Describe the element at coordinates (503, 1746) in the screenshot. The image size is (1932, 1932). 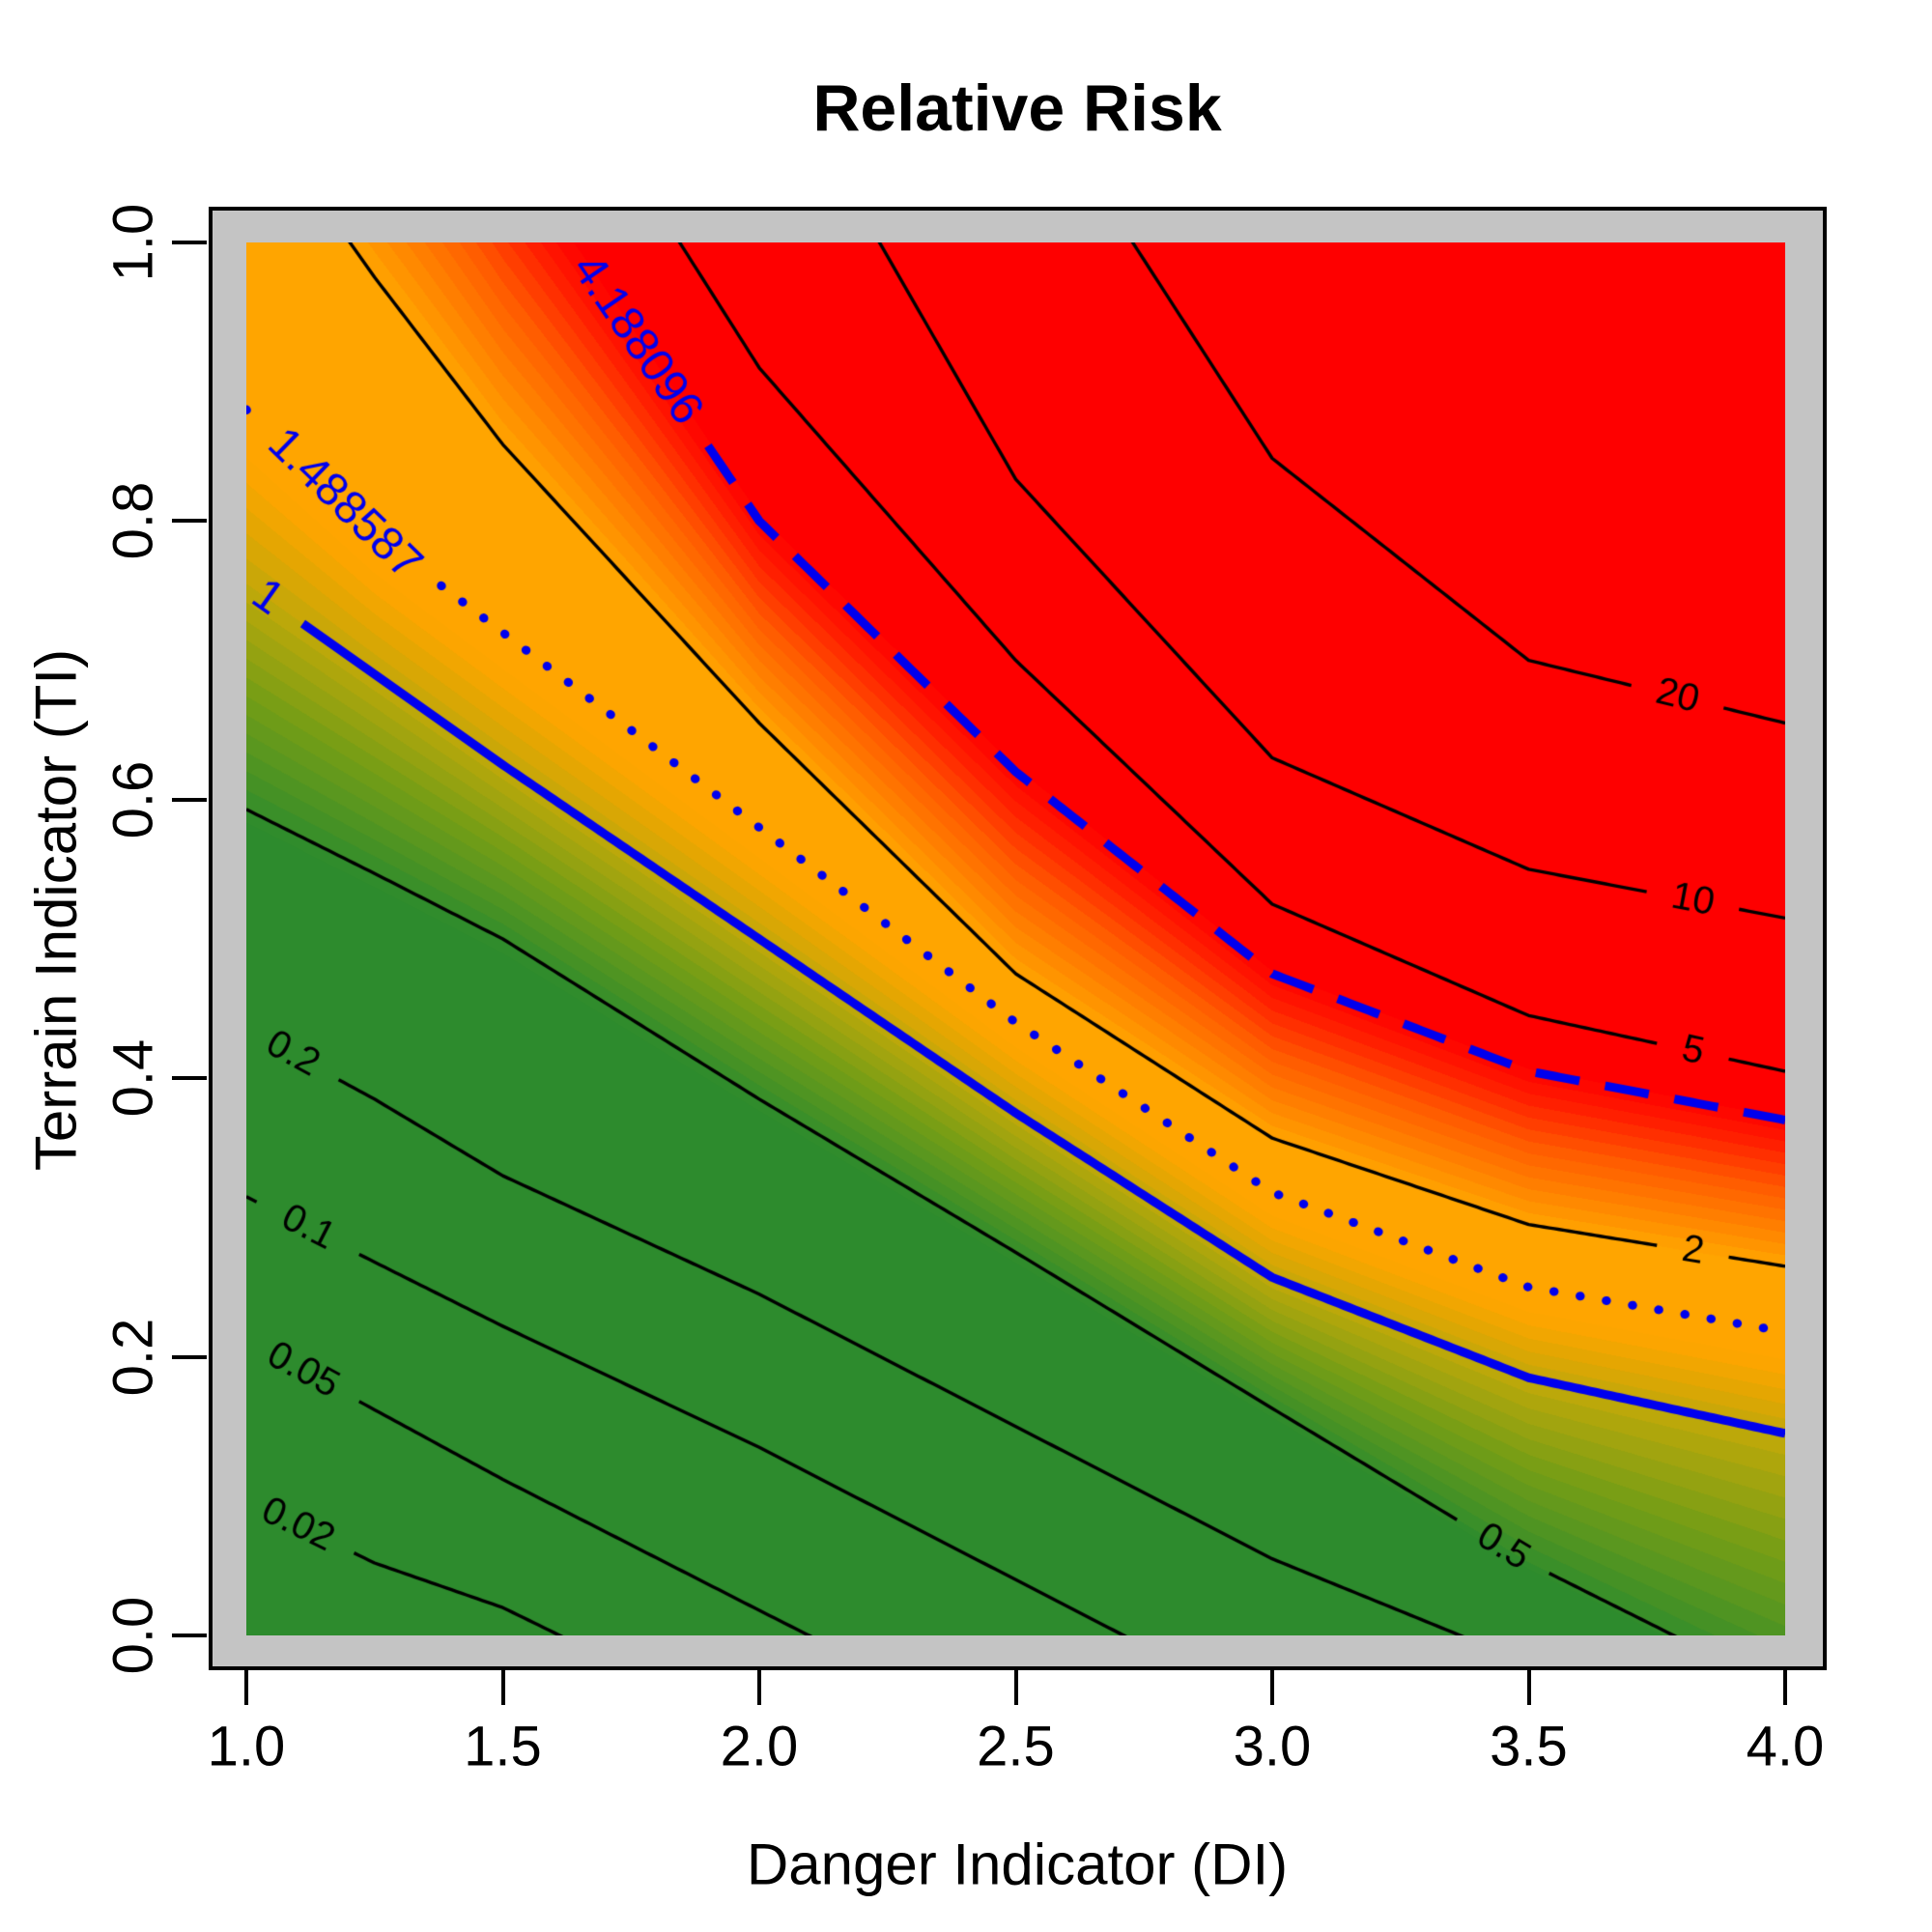
I see `x-tick-label: 1.5` at that location.